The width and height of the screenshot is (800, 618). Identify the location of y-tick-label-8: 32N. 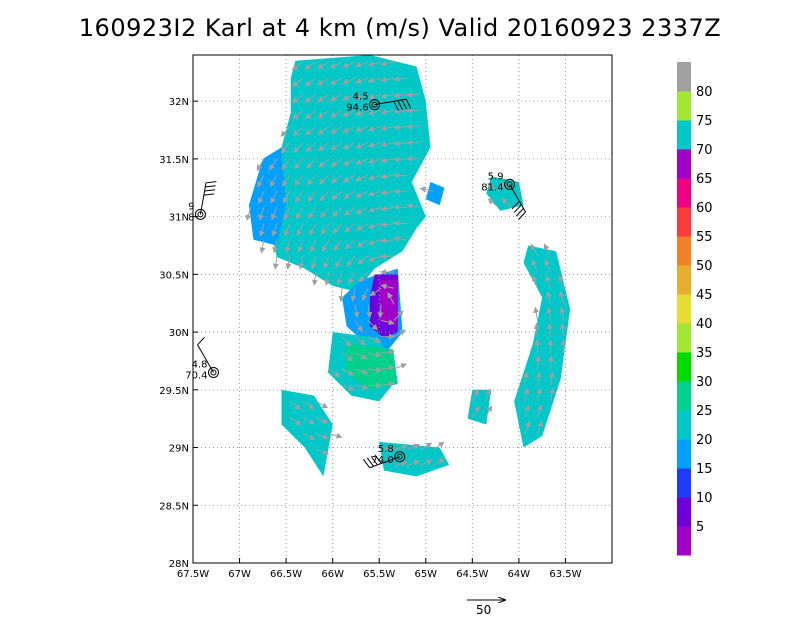
(179, 102).